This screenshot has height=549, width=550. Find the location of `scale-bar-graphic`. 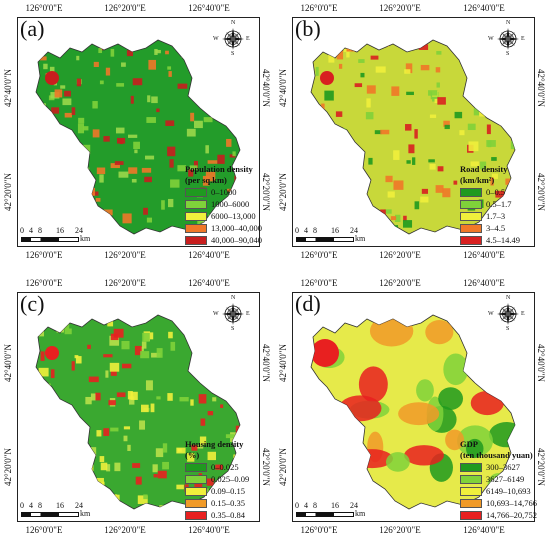

scale-bar-graphic is located at coordinates (325, 239).